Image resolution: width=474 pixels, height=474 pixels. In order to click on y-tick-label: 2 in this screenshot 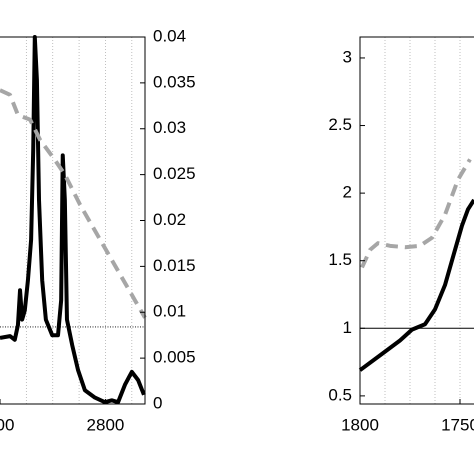, I will do `click(347, 192)`.